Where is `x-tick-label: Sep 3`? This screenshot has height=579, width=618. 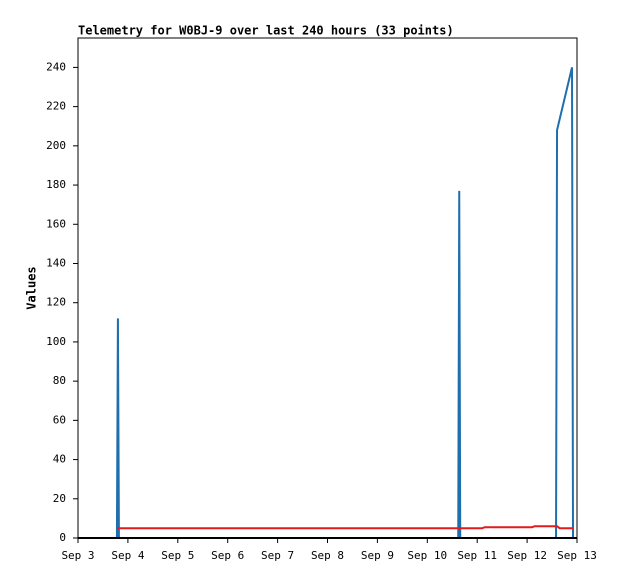 x-tick-label: Sep 3 is located at coordinates (77, 555).